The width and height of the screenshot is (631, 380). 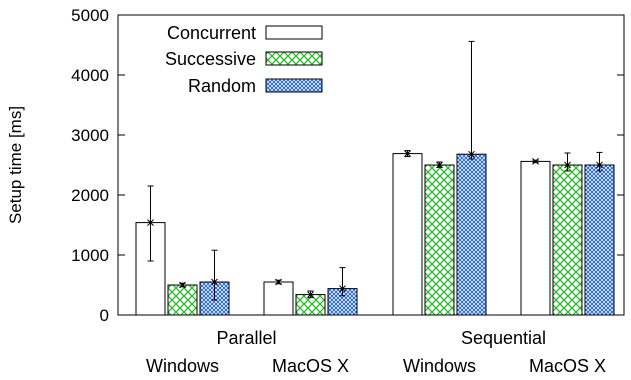 I want to click on legend-label: Random, so click(x=222, y=86).